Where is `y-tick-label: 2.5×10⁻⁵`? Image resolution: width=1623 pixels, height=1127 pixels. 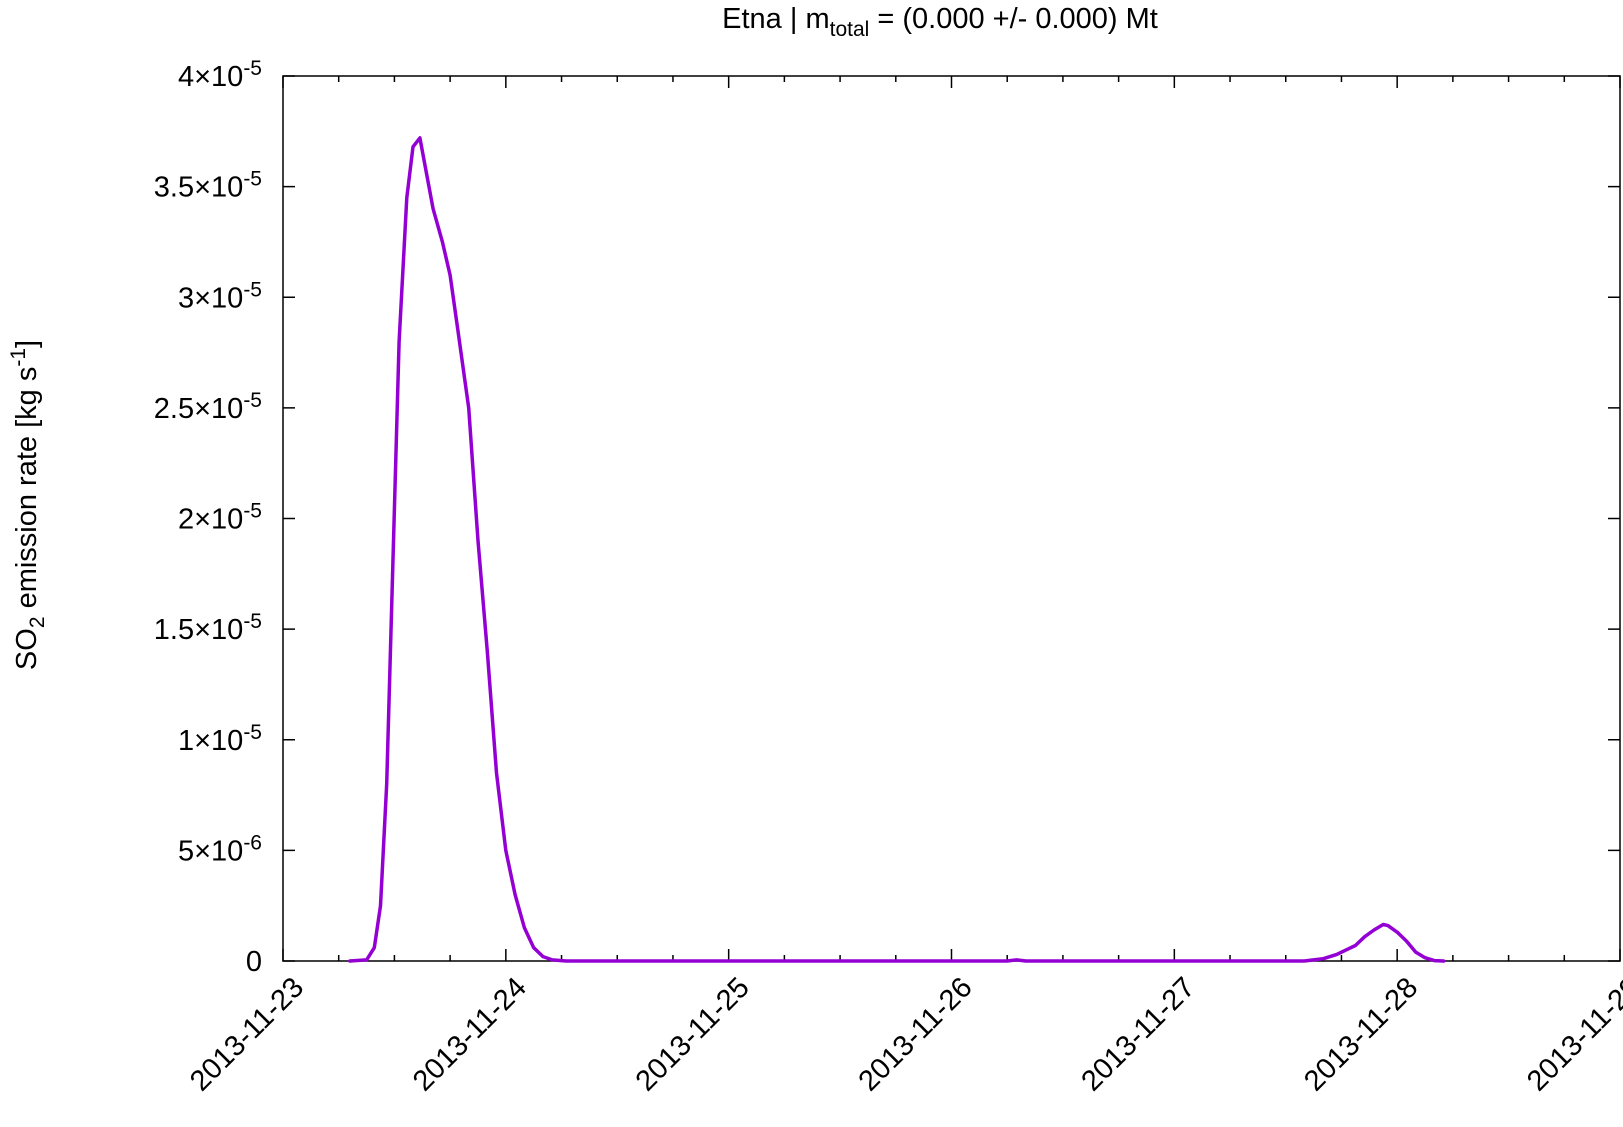
y-tick-label: 2.5×10⁻⁵ is located at coordinates (208, 407).